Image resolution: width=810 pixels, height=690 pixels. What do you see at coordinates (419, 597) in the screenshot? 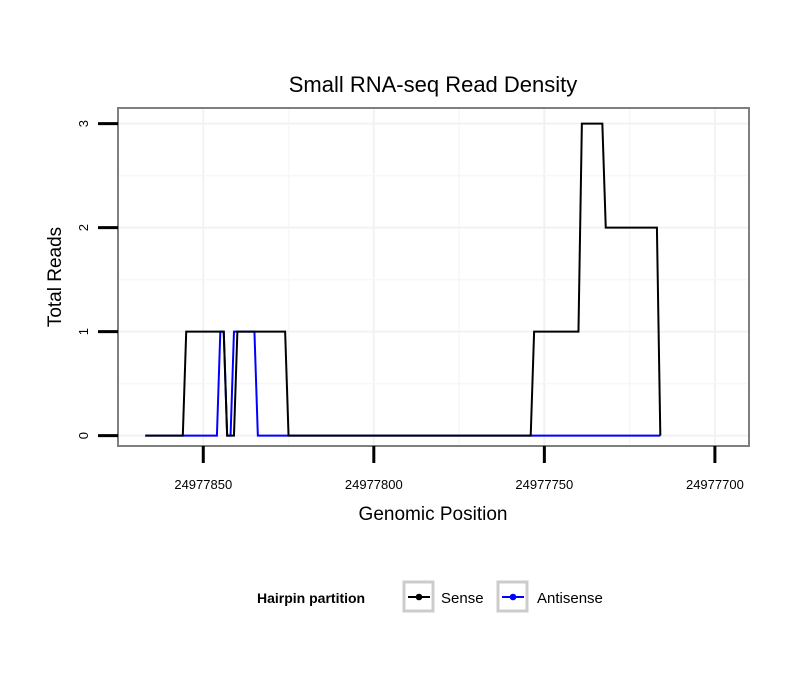
I see `legend-key-point-sense` at bounding box center [419, 597].